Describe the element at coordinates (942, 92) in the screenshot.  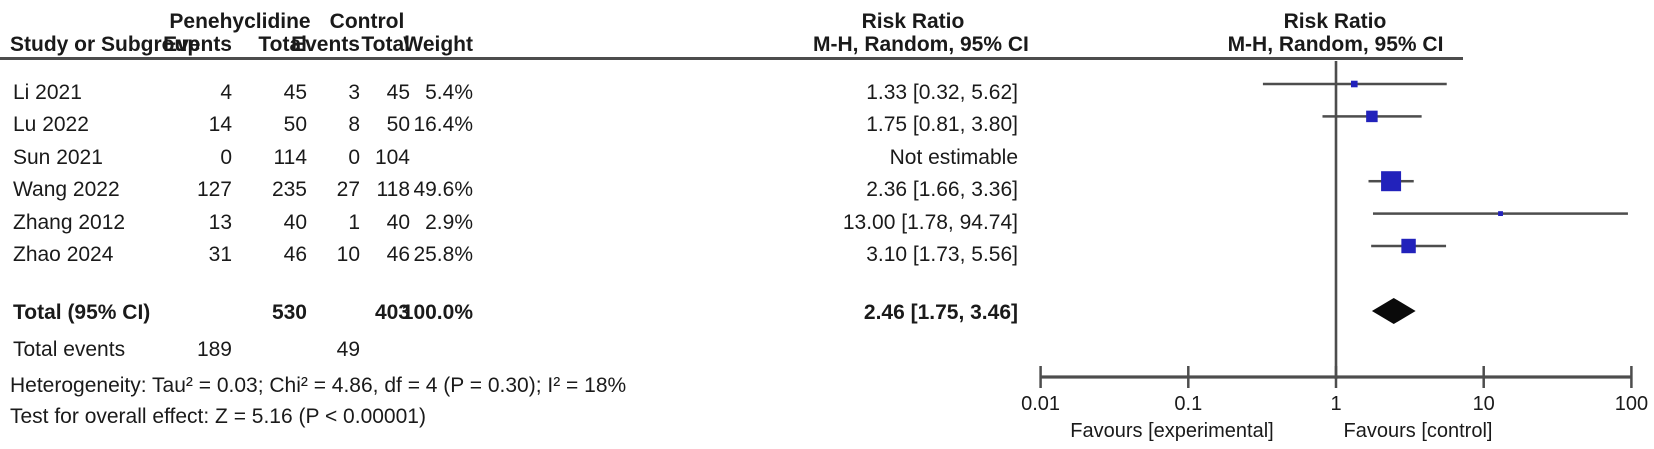
I see `rr-estimate: 1.33 [0.32, 5.62]` at that location.